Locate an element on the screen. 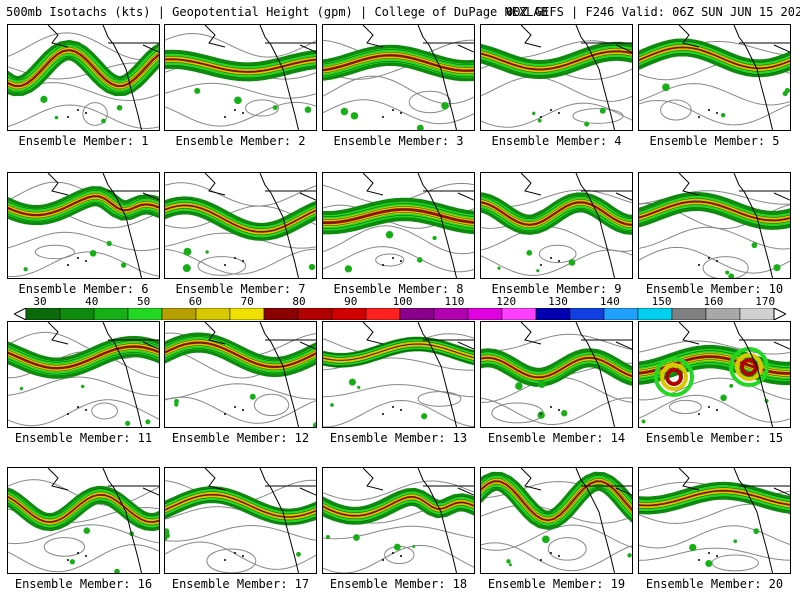 The image size is (800, 600). ensemble-member-label: Ensemble Member: 20 is located at coordinates (714, 584).